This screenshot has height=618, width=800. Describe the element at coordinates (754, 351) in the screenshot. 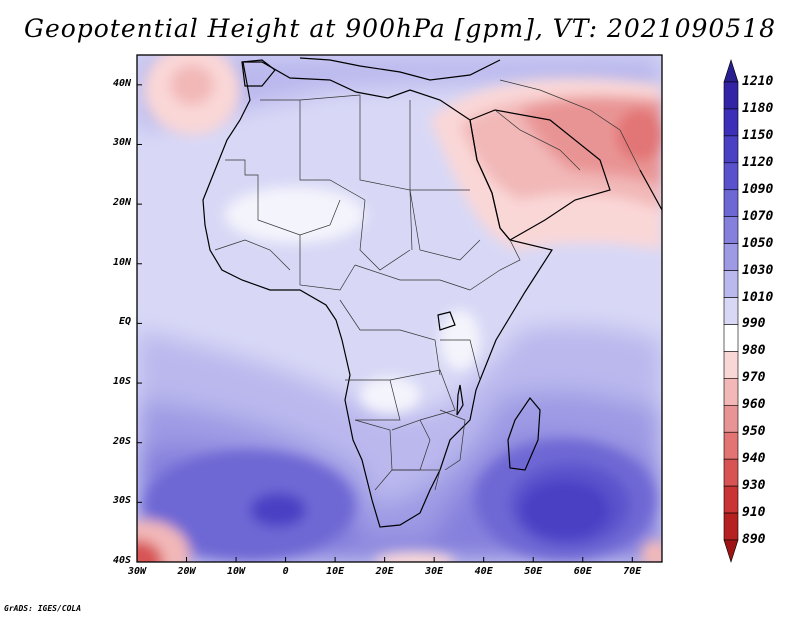

I see `colorbar-label: 980` at that location.